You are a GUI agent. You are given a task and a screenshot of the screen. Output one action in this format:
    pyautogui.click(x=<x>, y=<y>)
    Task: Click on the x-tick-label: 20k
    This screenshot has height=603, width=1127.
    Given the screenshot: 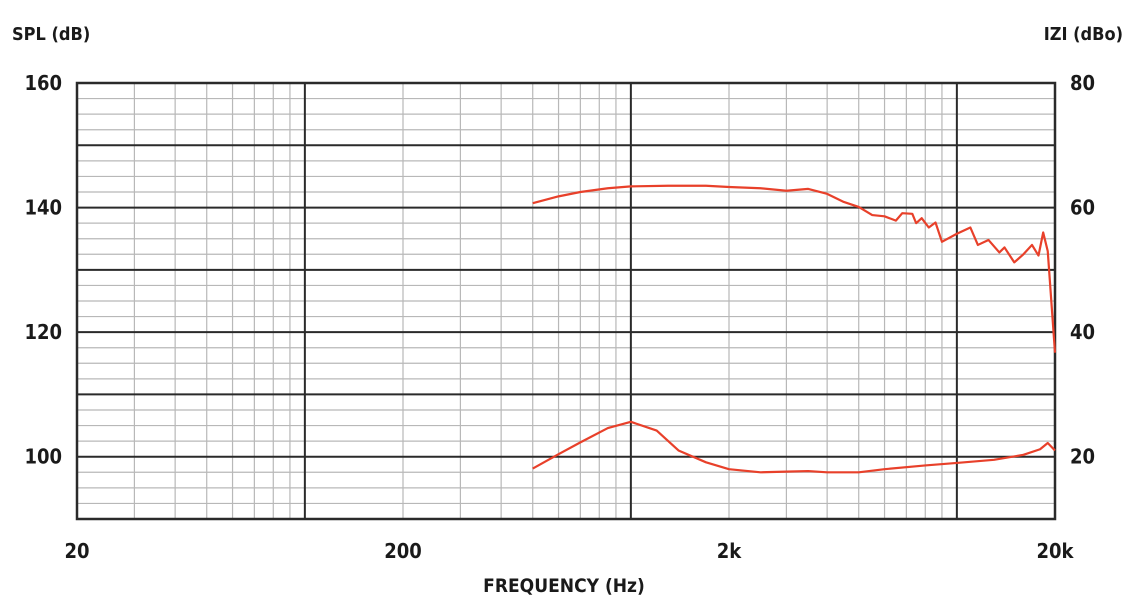 What is the action you would take?
    pyautogui.click(x=1055, y=551)
    